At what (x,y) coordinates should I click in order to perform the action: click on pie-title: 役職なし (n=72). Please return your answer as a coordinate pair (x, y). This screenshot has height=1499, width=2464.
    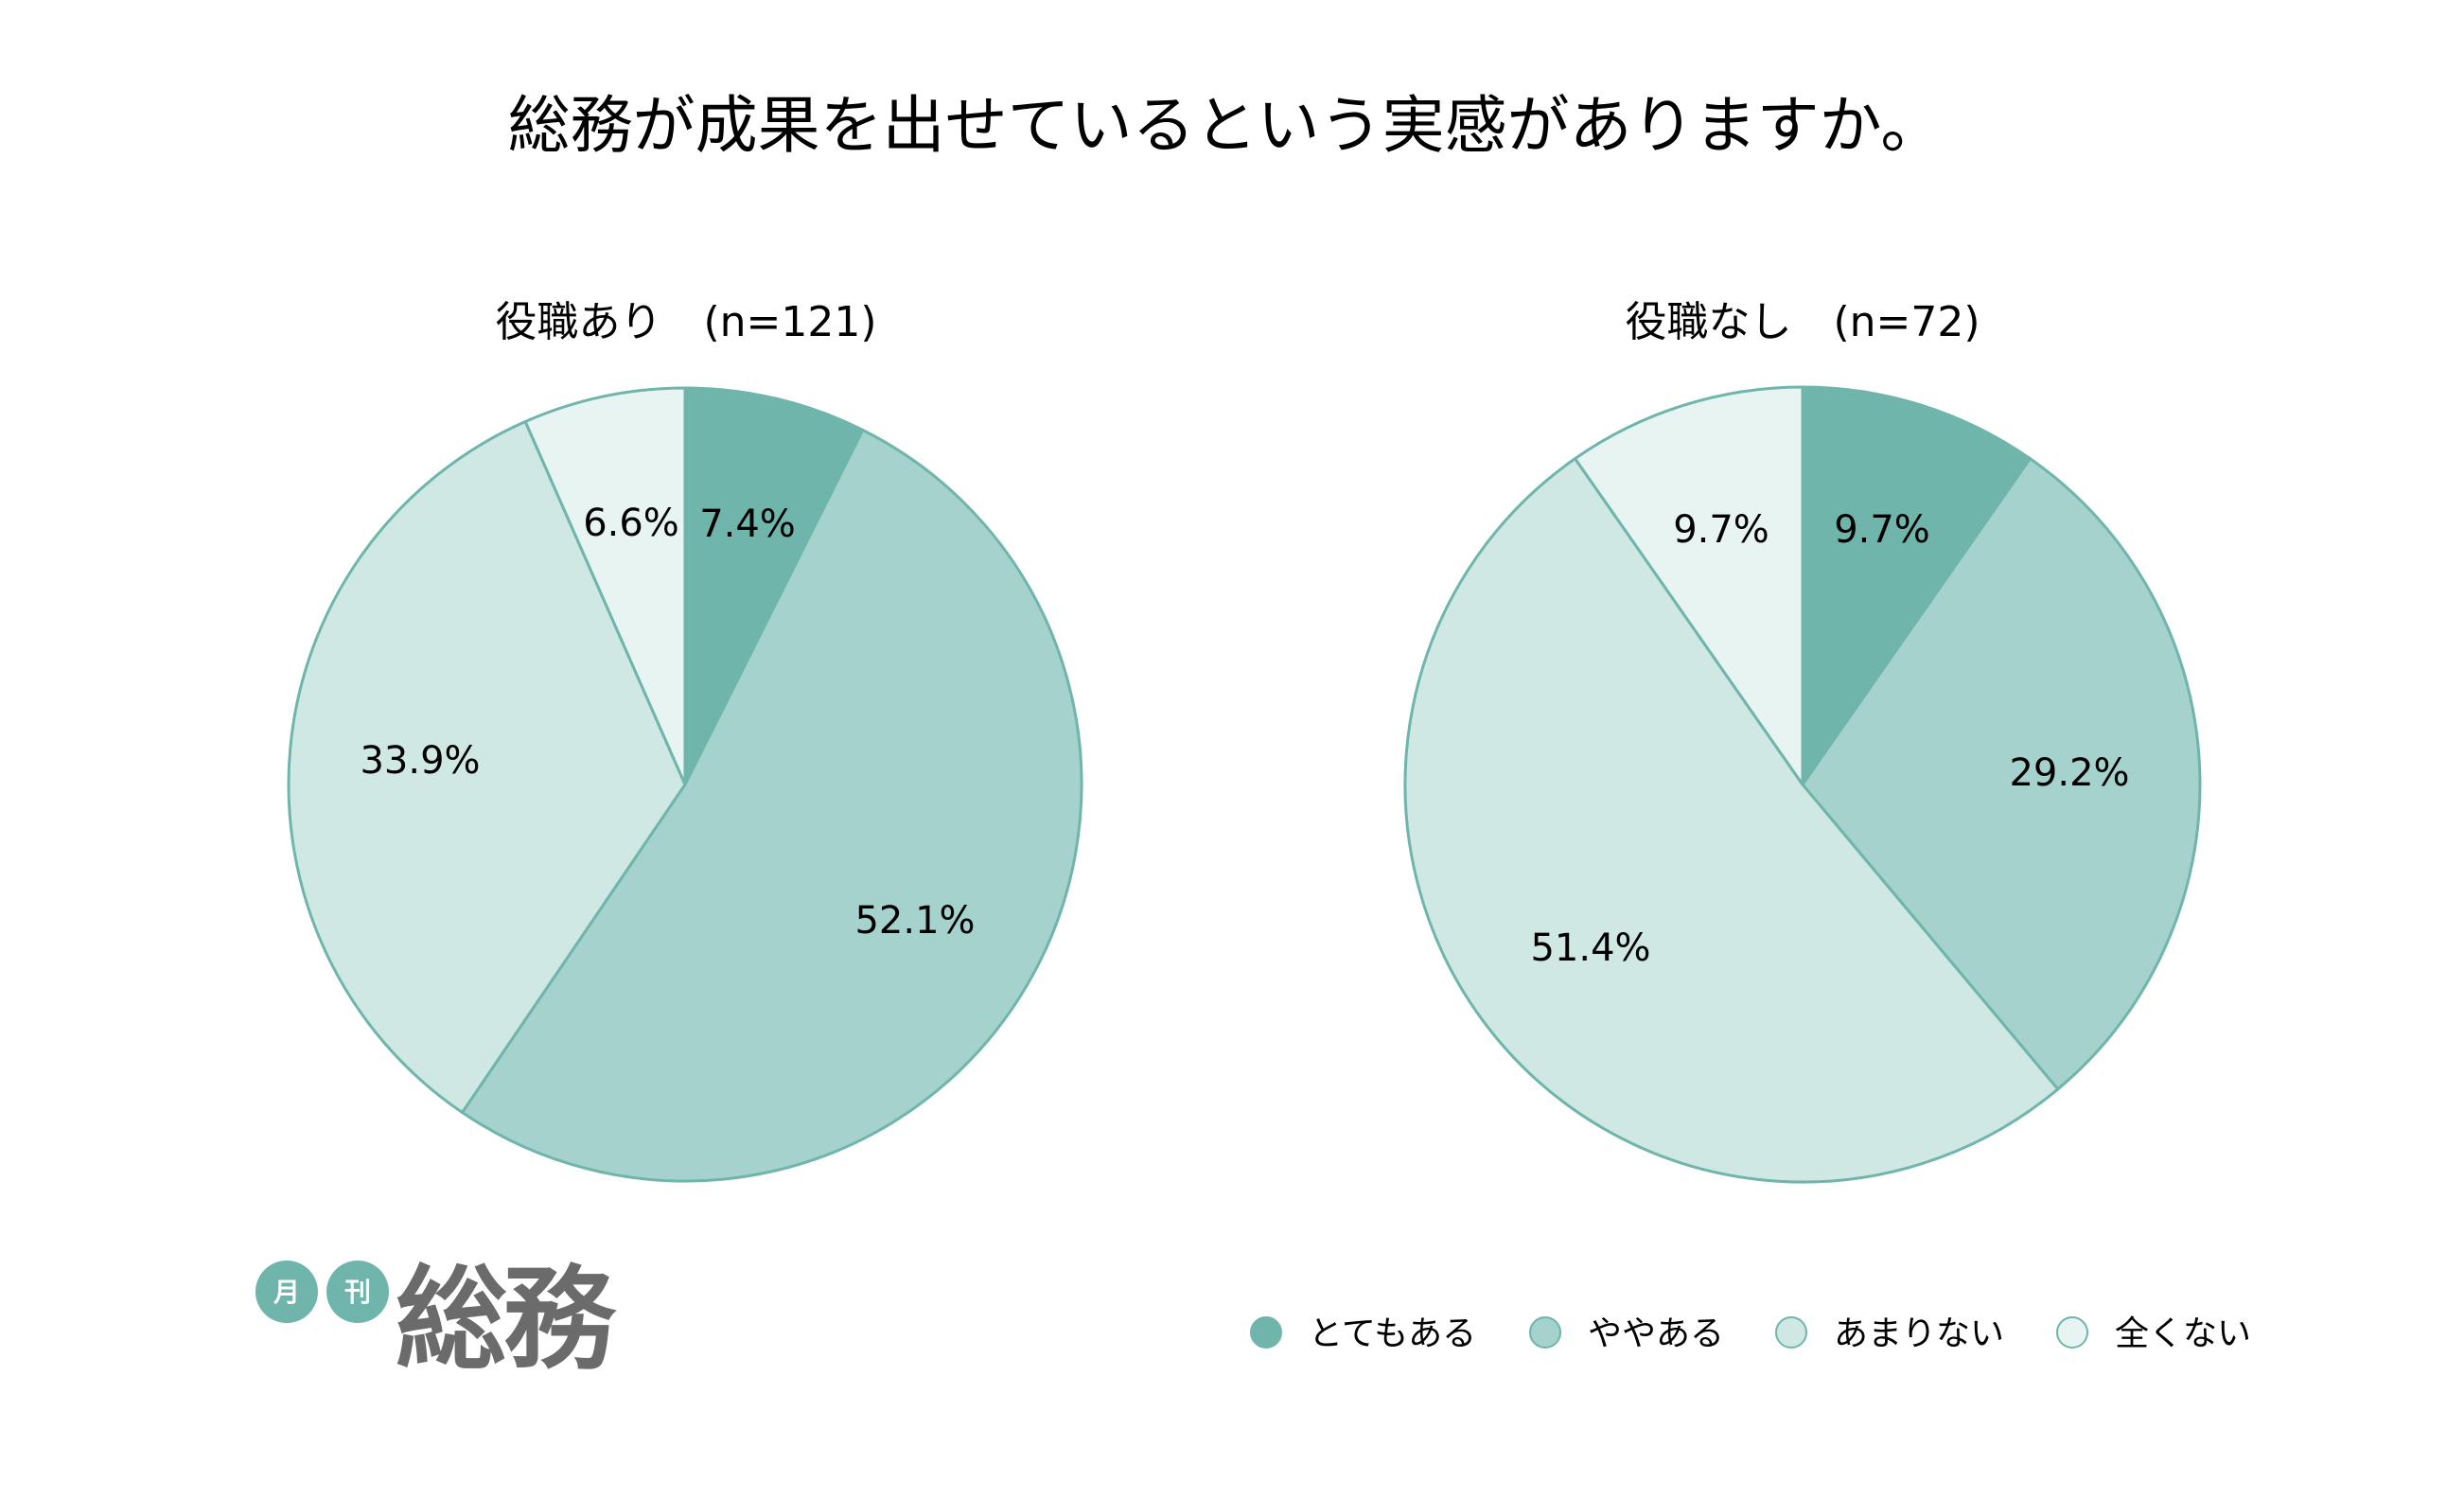
    Looking at the image, I should click on (1802, 322).